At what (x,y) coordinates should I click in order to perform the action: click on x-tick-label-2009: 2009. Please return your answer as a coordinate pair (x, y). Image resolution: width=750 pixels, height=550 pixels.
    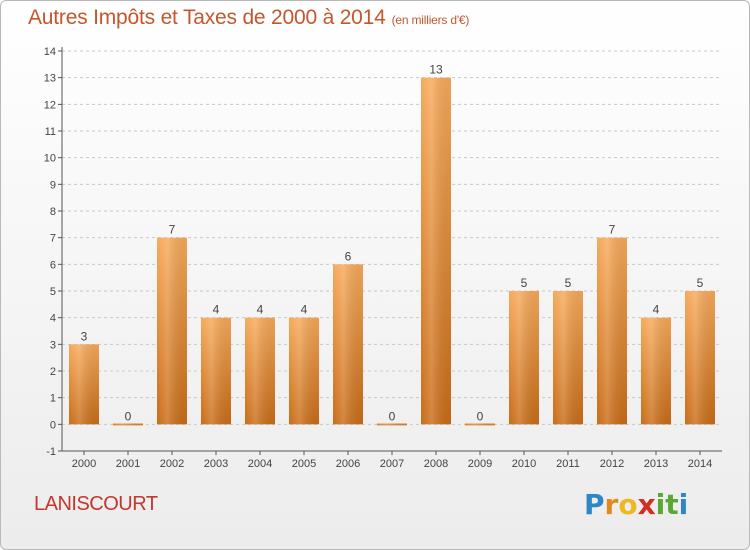
    Looking at the image, I should click on (480, 464).